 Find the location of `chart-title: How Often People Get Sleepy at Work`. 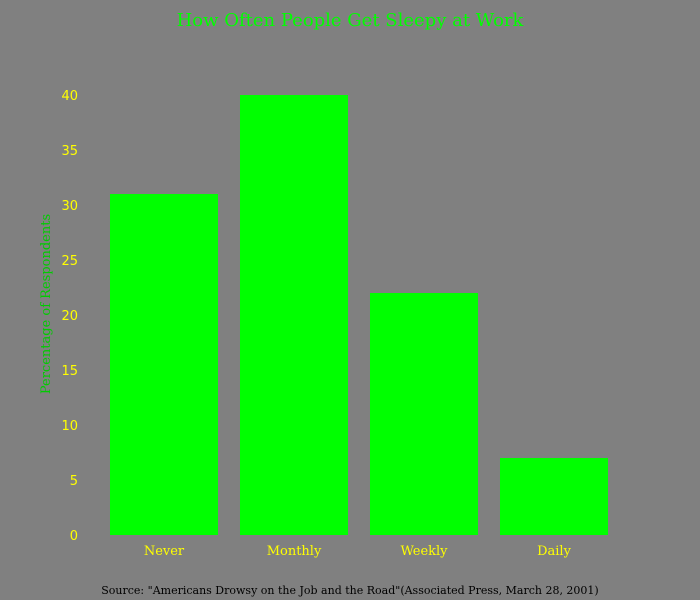

chart-title: How Often People Get Sleepy at Work is located at coordinates (351, 20).